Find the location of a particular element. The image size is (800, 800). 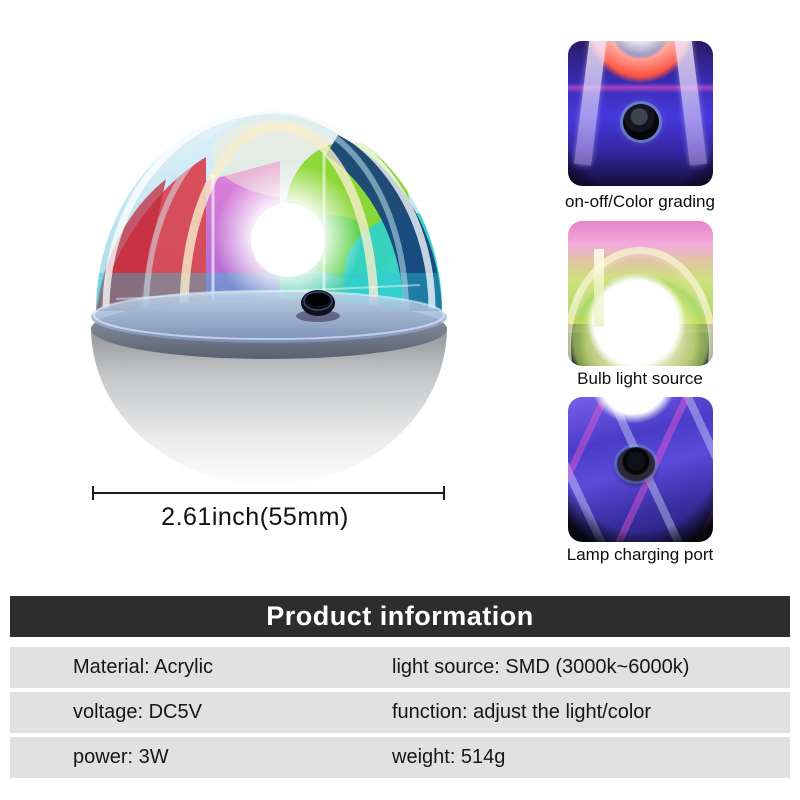

info-cell-power: power: 3W is located at coordinates (121, 757).